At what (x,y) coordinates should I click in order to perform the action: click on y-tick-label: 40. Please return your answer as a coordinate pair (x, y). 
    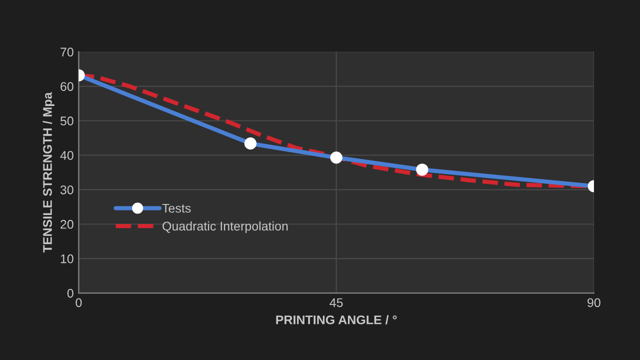
    Looking at the image, I should click on (67, 155).